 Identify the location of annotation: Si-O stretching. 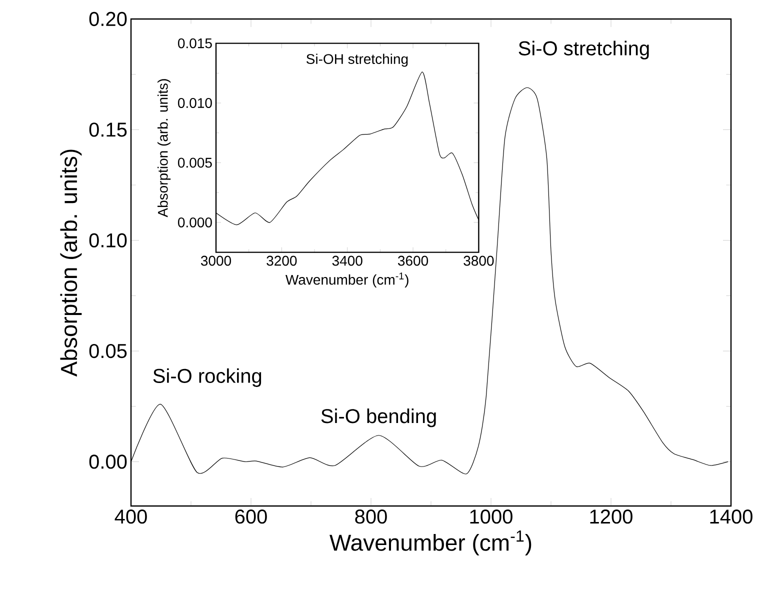
(583, 50).